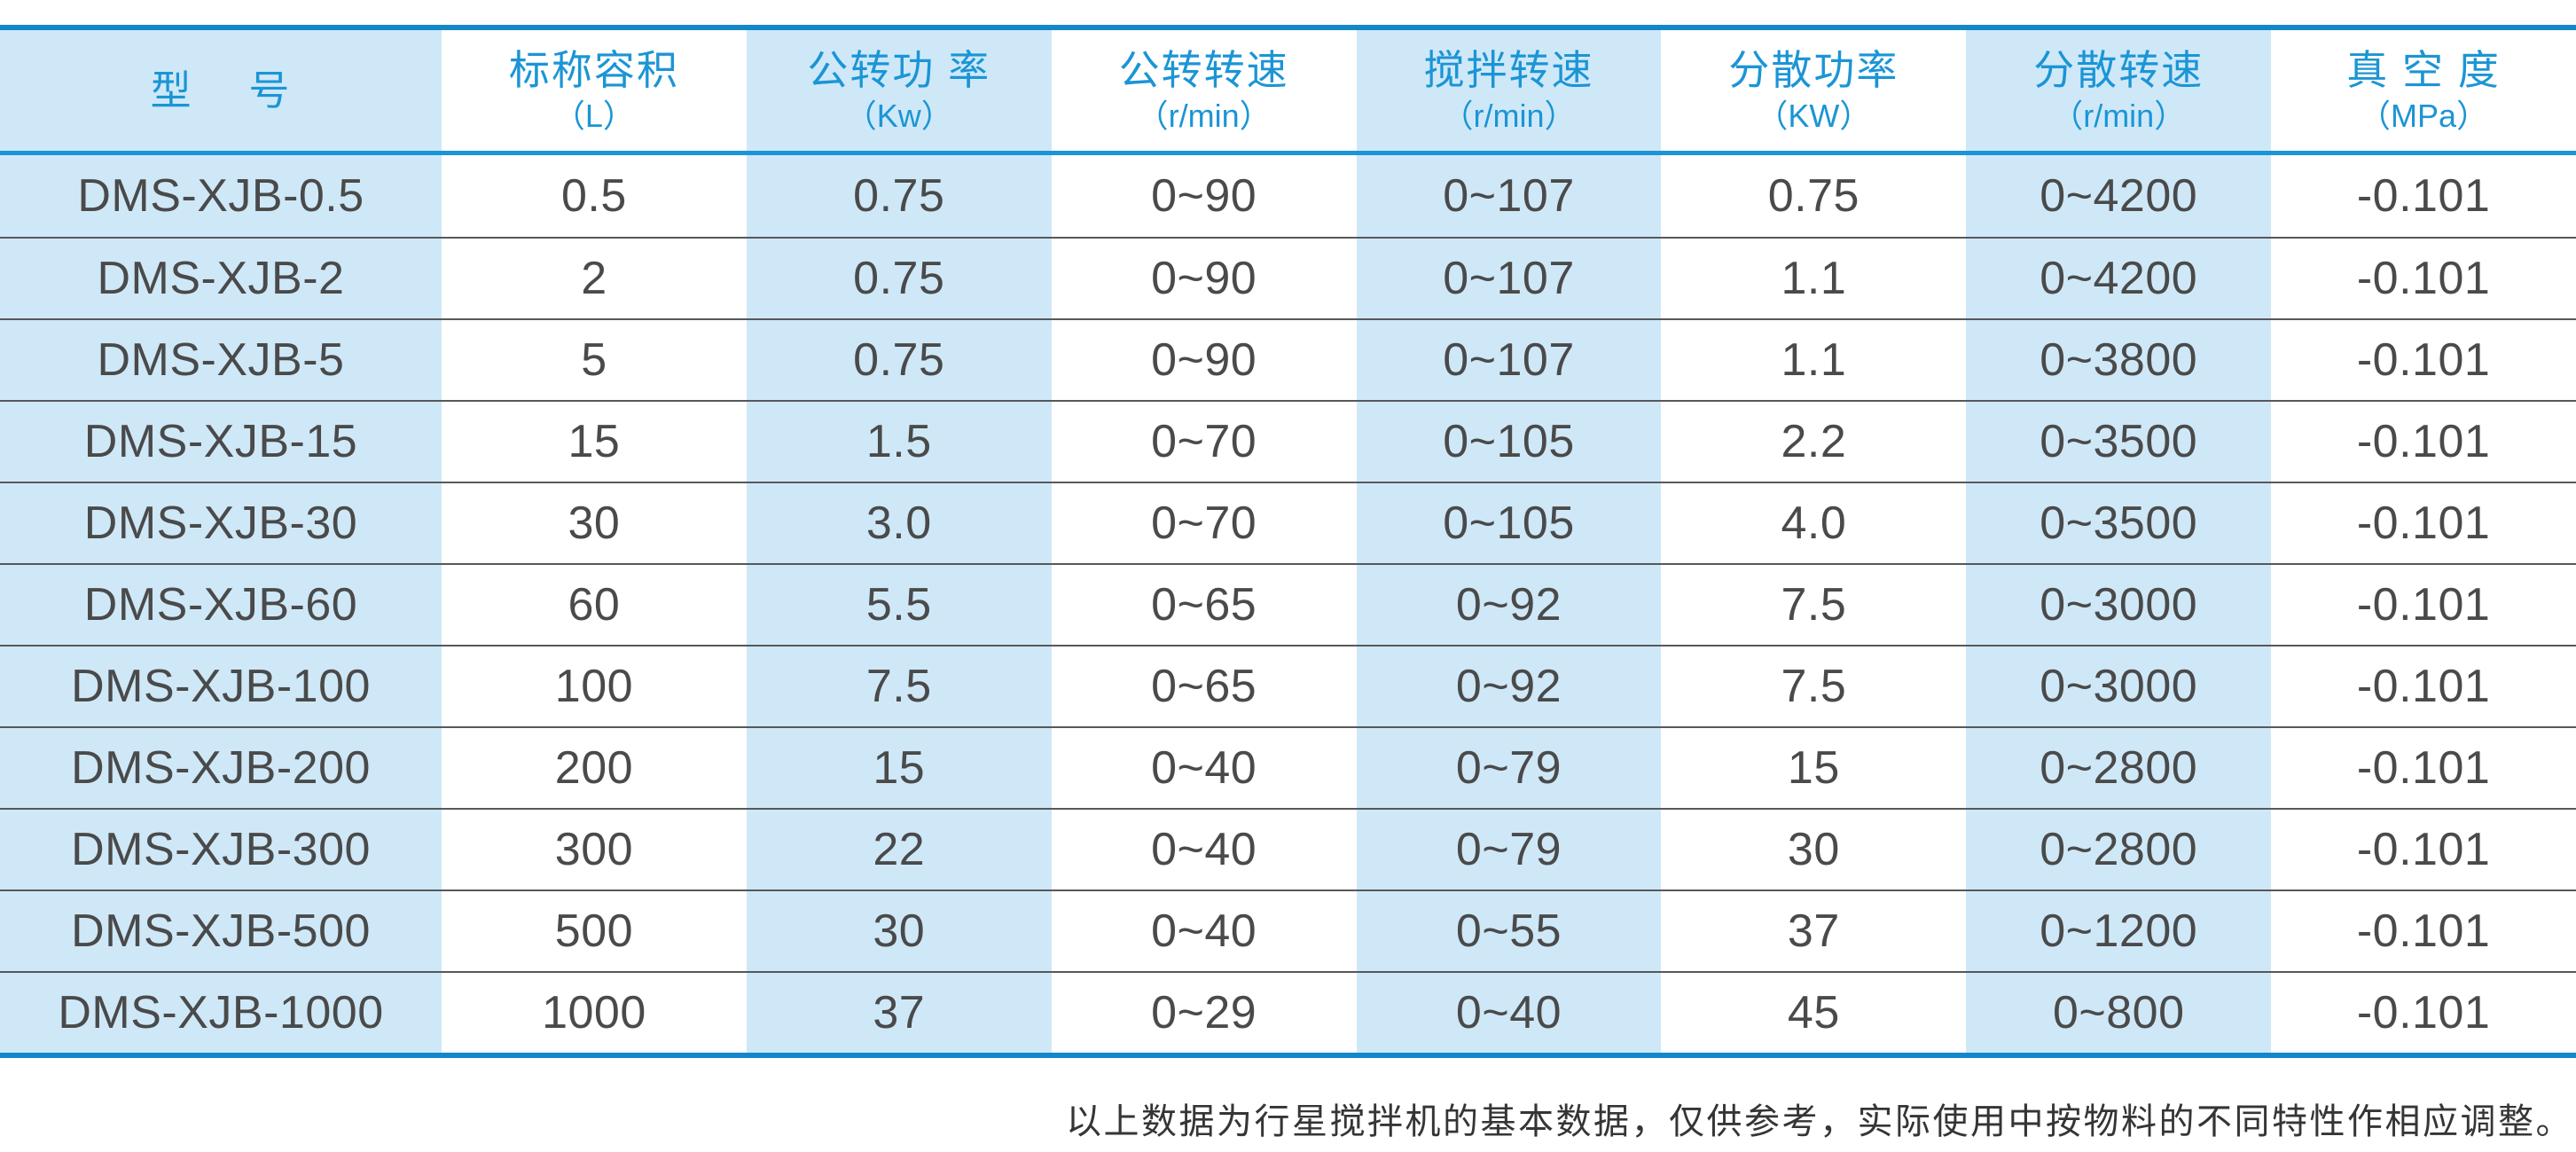 The image size is (2576, 1152). What do you see at coordinates (899, 523) in the screenshot?
I see `value-cell-revolution-power: 3.0` at bounding box center [899, 523].